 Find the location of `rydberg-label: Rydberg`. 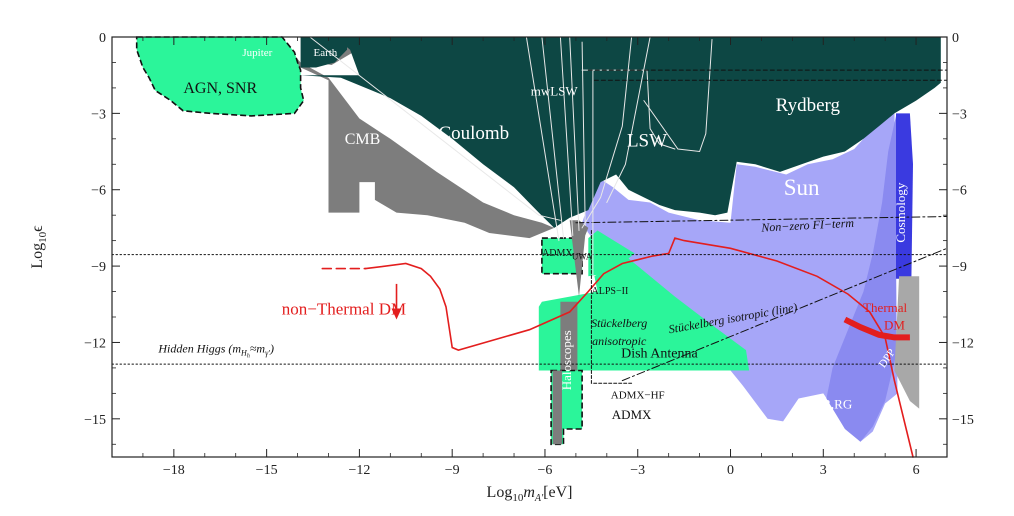

rydberg-label: Rydberg is located at coordinates (808, 105).